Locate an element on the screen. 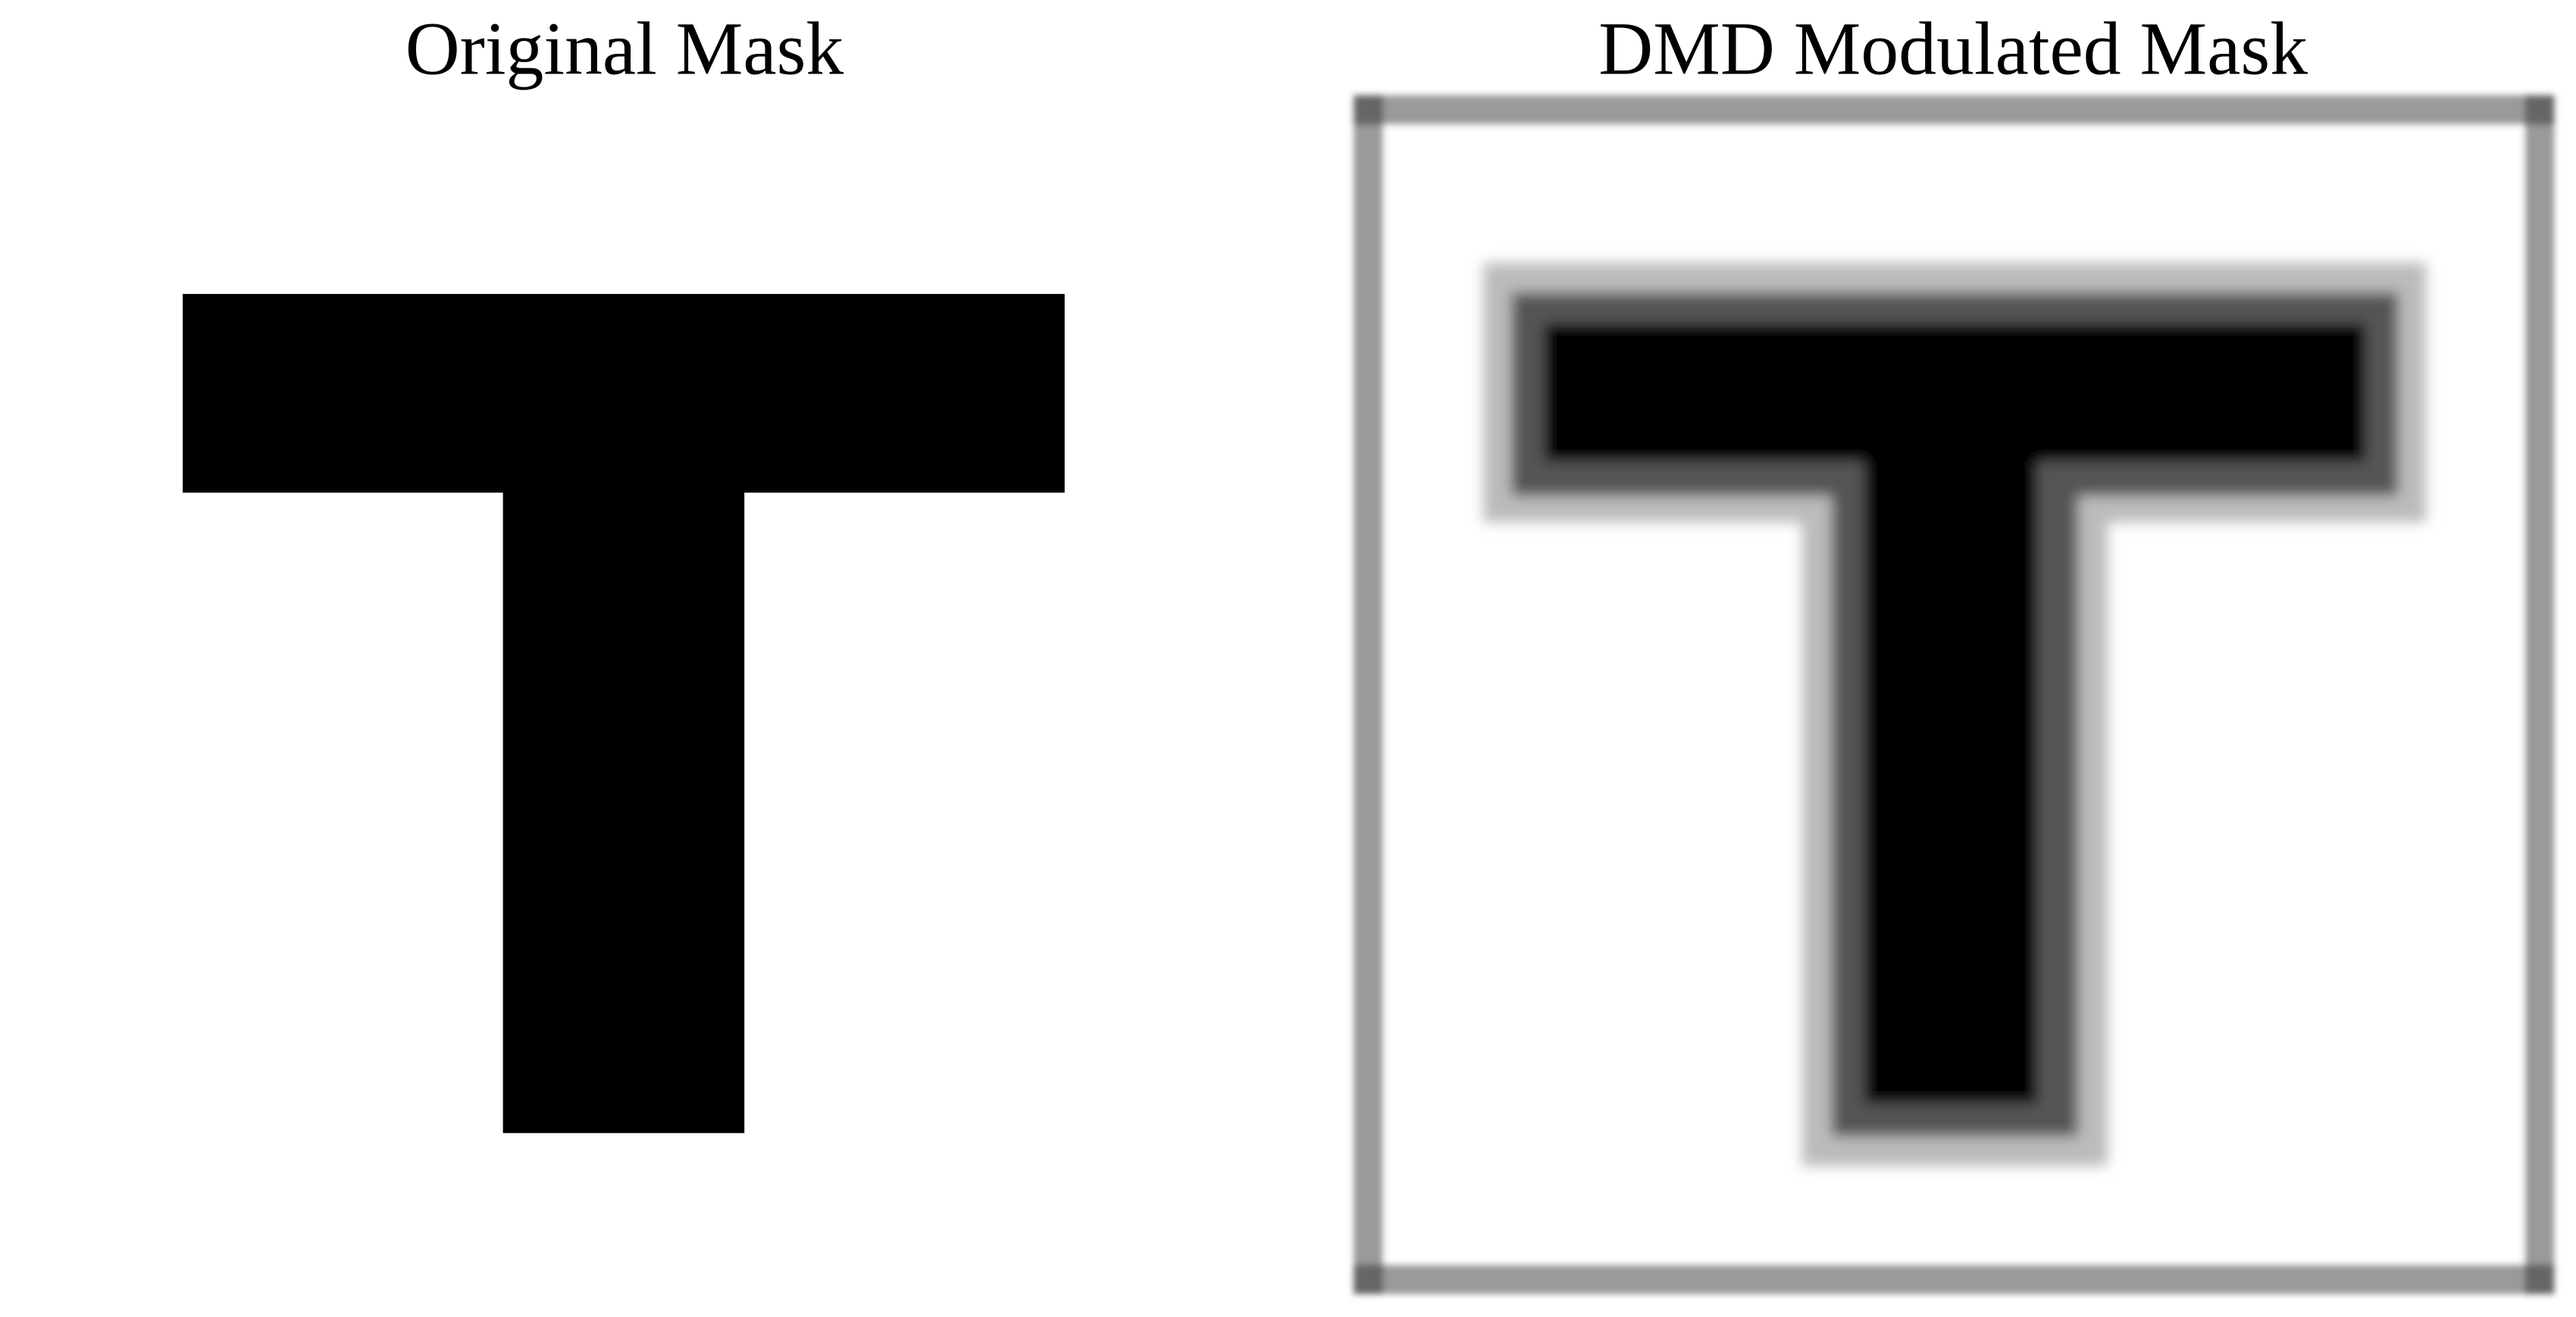 Image resolution: width=2576 pixels, height=1317 pixels. panel-title: DMD Modulated Mask is located at coordinates (1953, 49).